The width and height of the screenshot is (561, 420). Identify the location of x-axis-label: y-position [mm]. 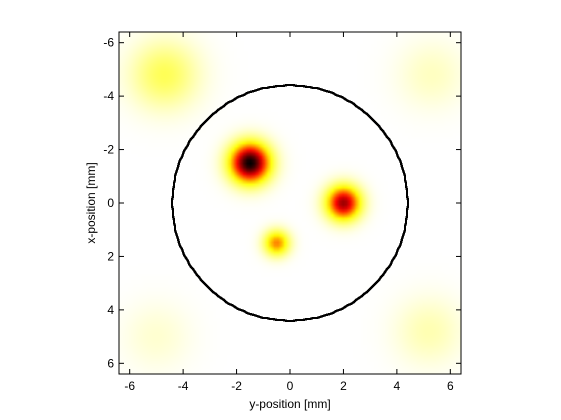
(289, 404).